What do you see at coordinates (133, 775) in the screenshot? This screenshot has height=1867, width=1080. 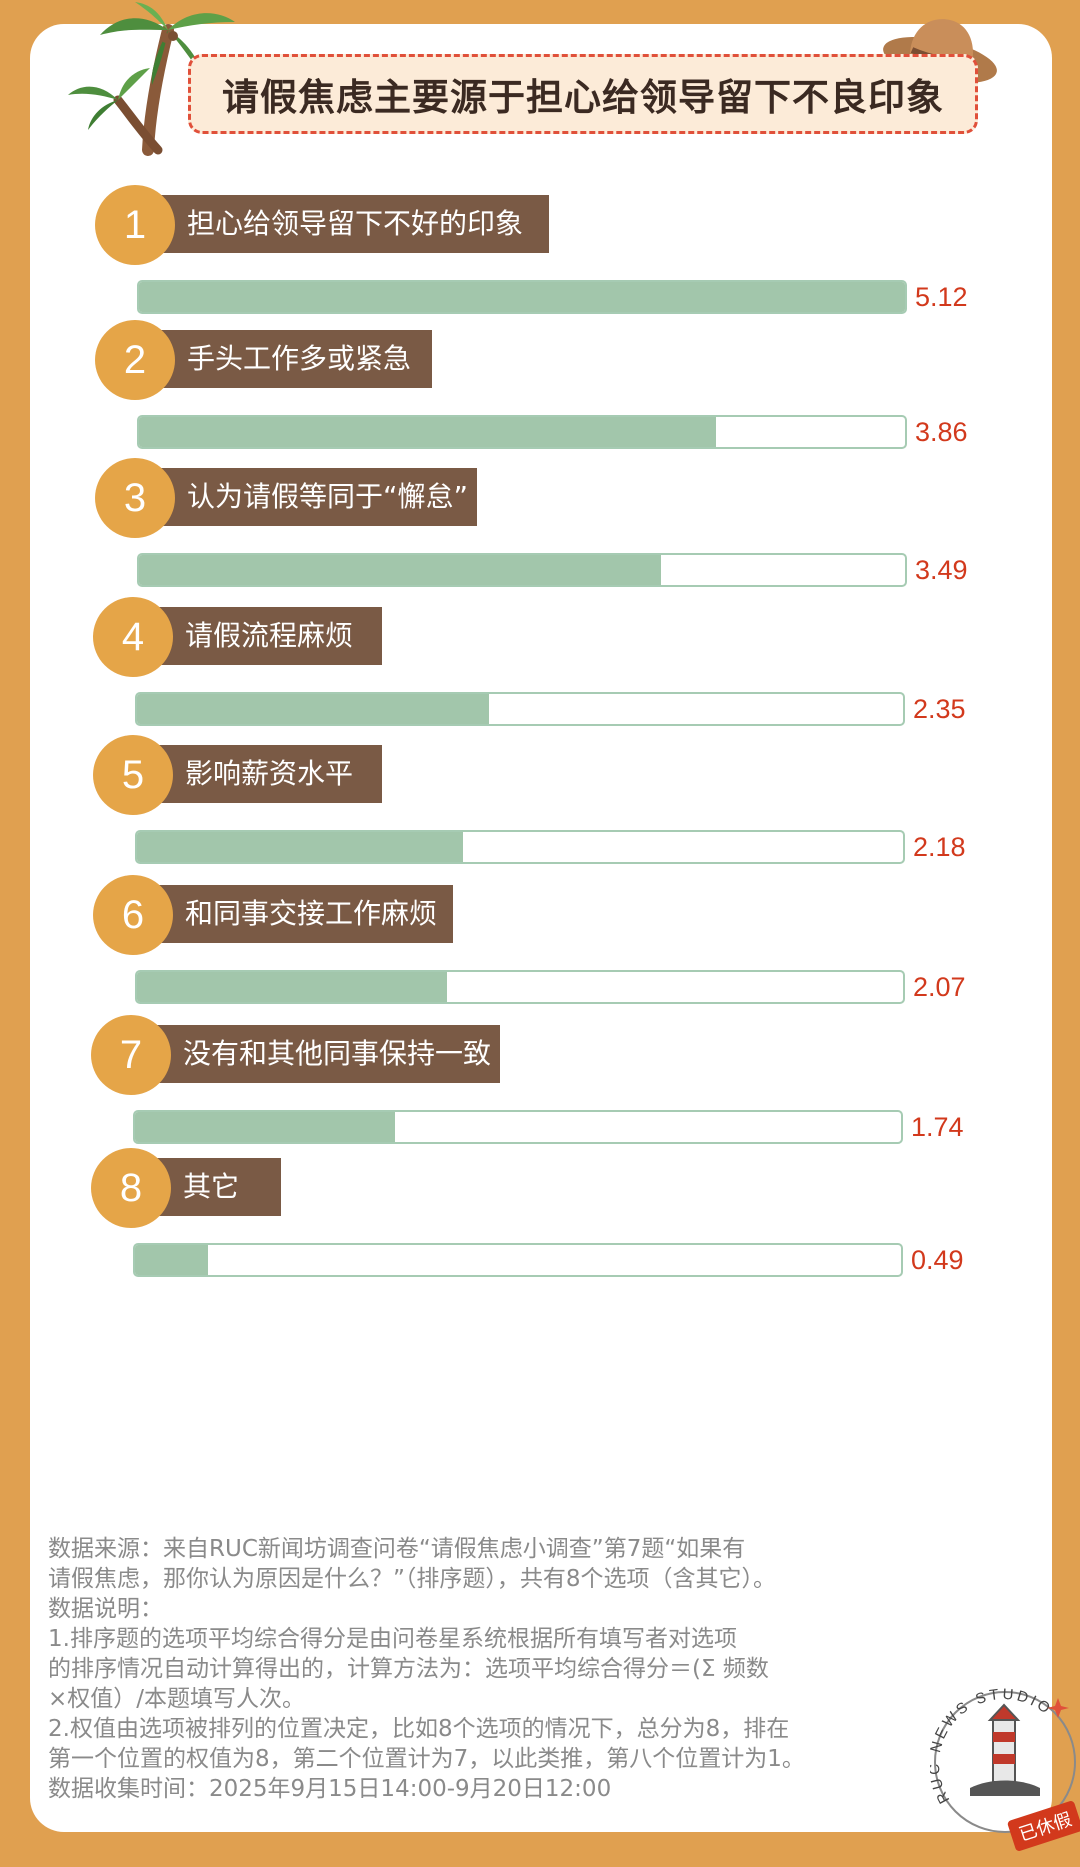 I see `rank-badge: 5` at bounding box center [133, 775].